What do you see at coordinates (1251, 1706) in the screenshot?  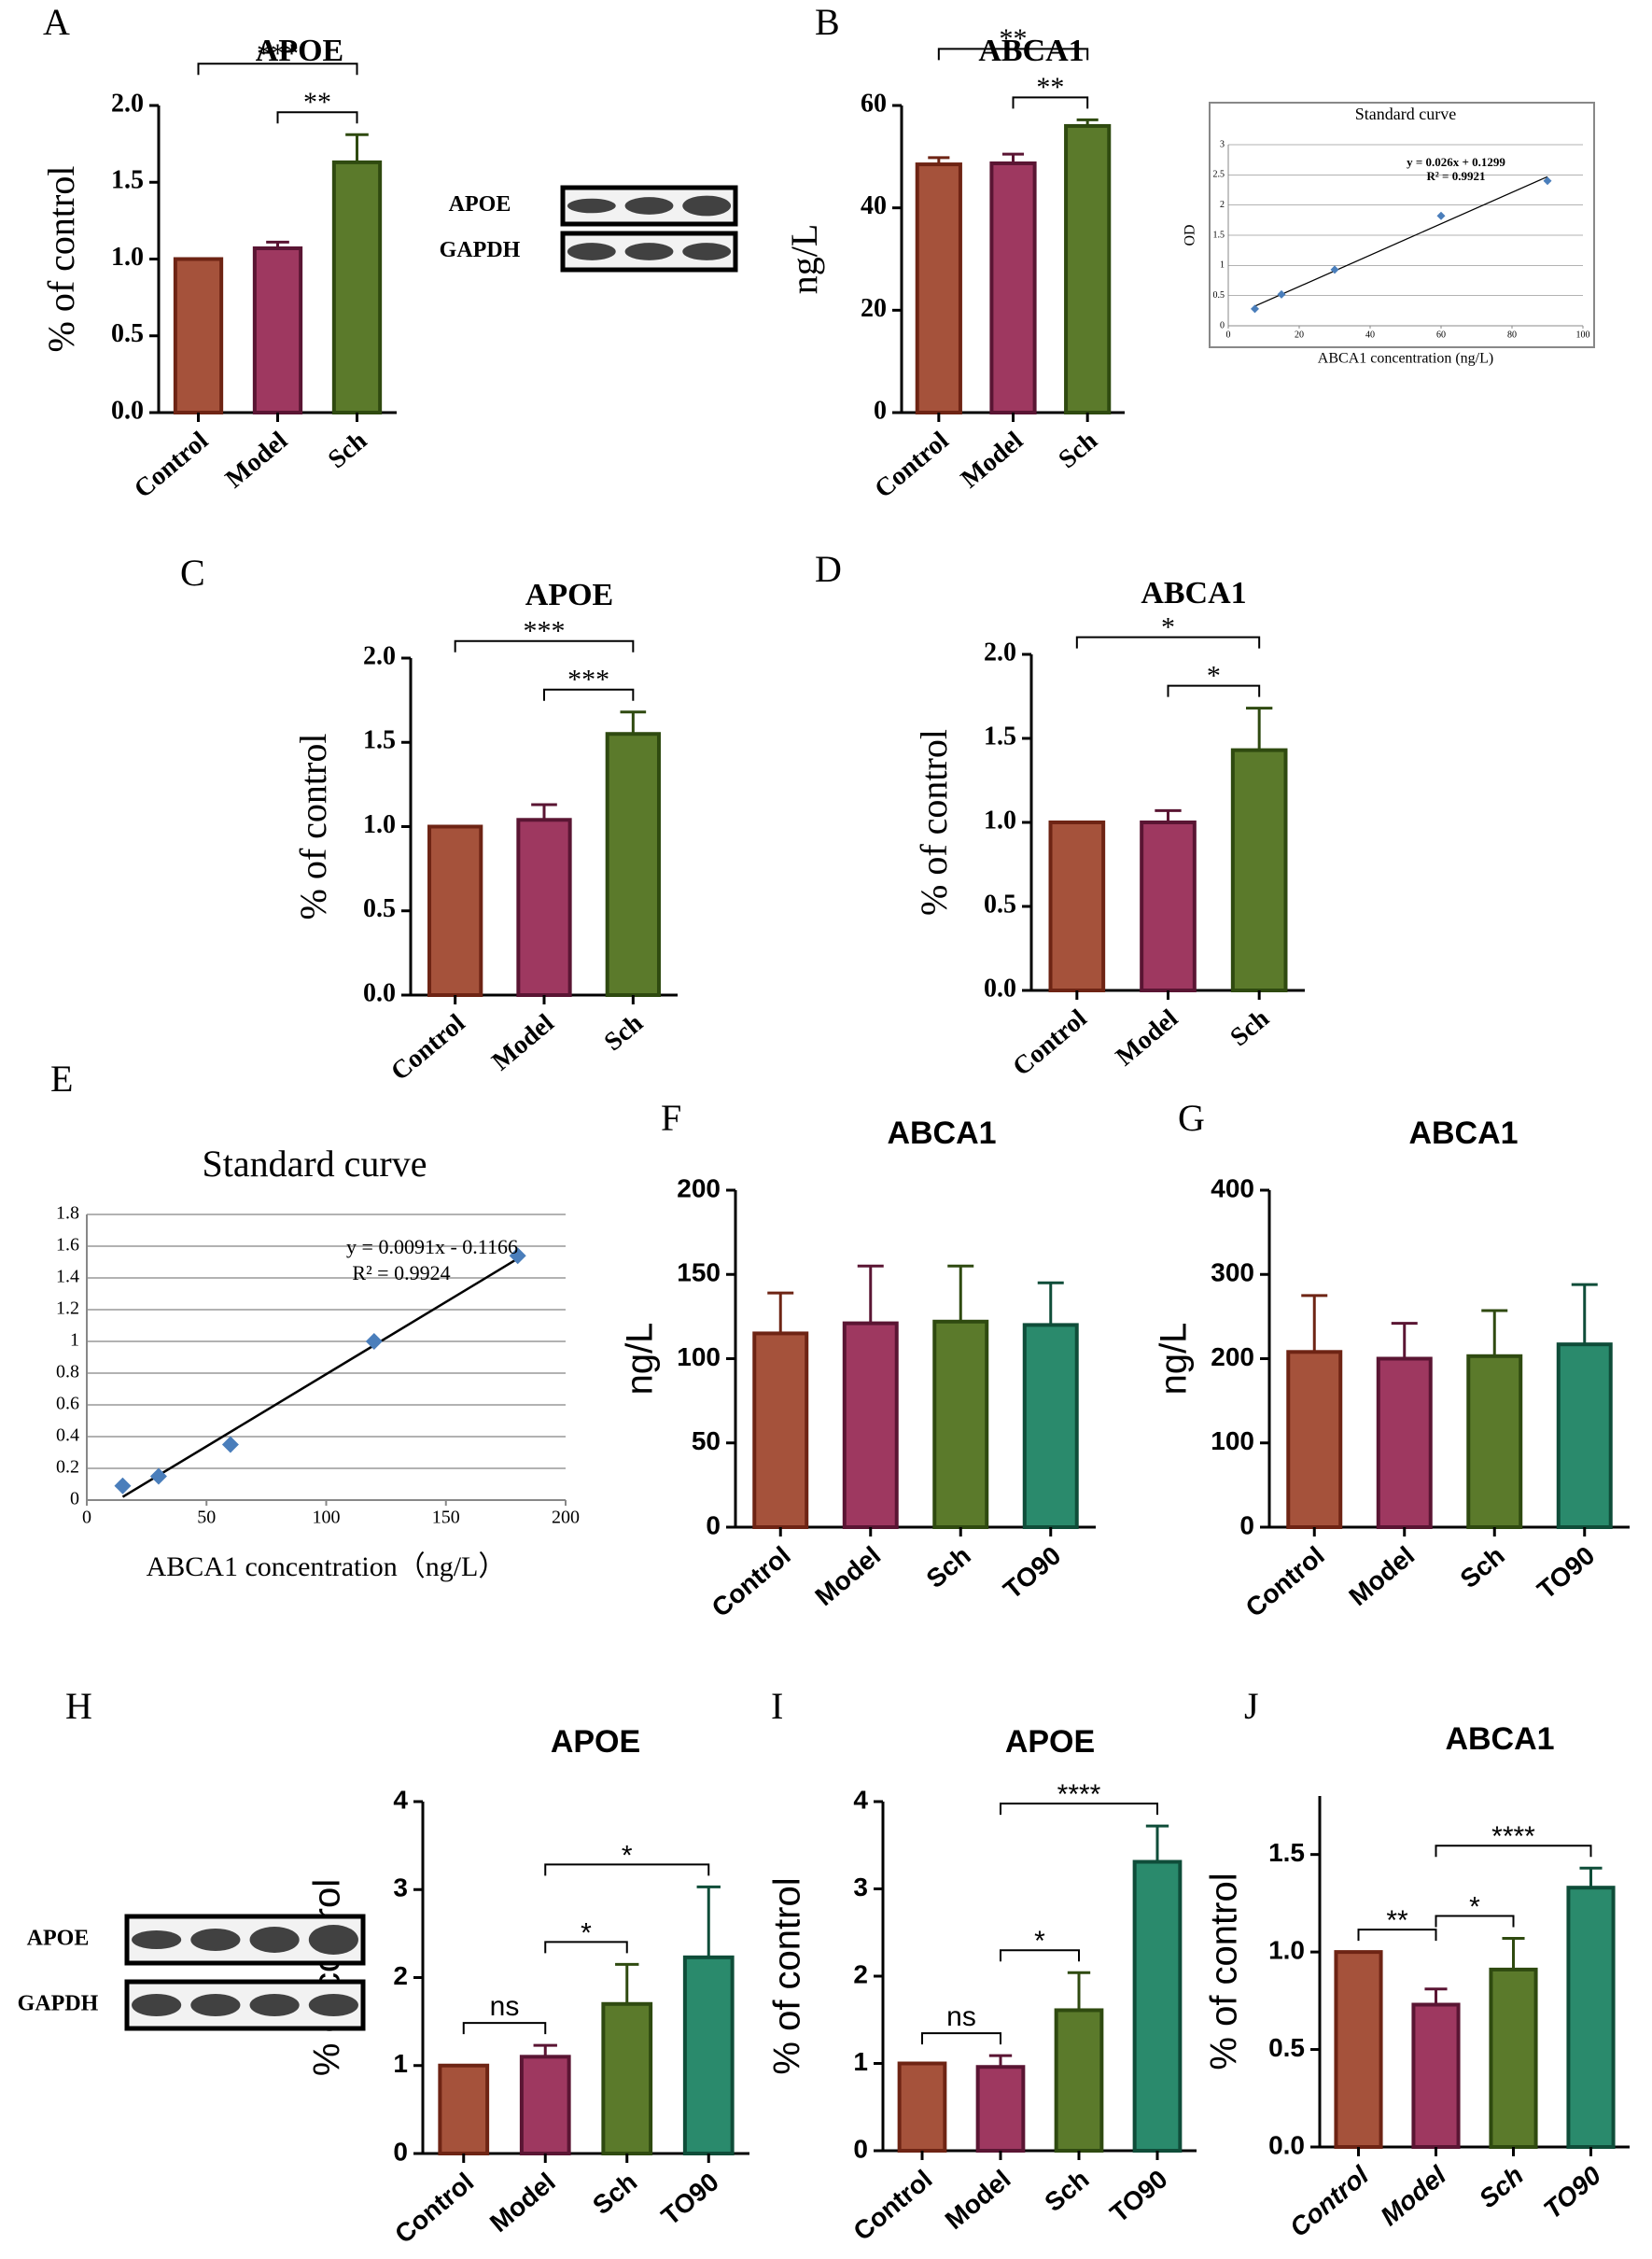 I see `panel-letter: J` at bounding box center [1251, 1706].